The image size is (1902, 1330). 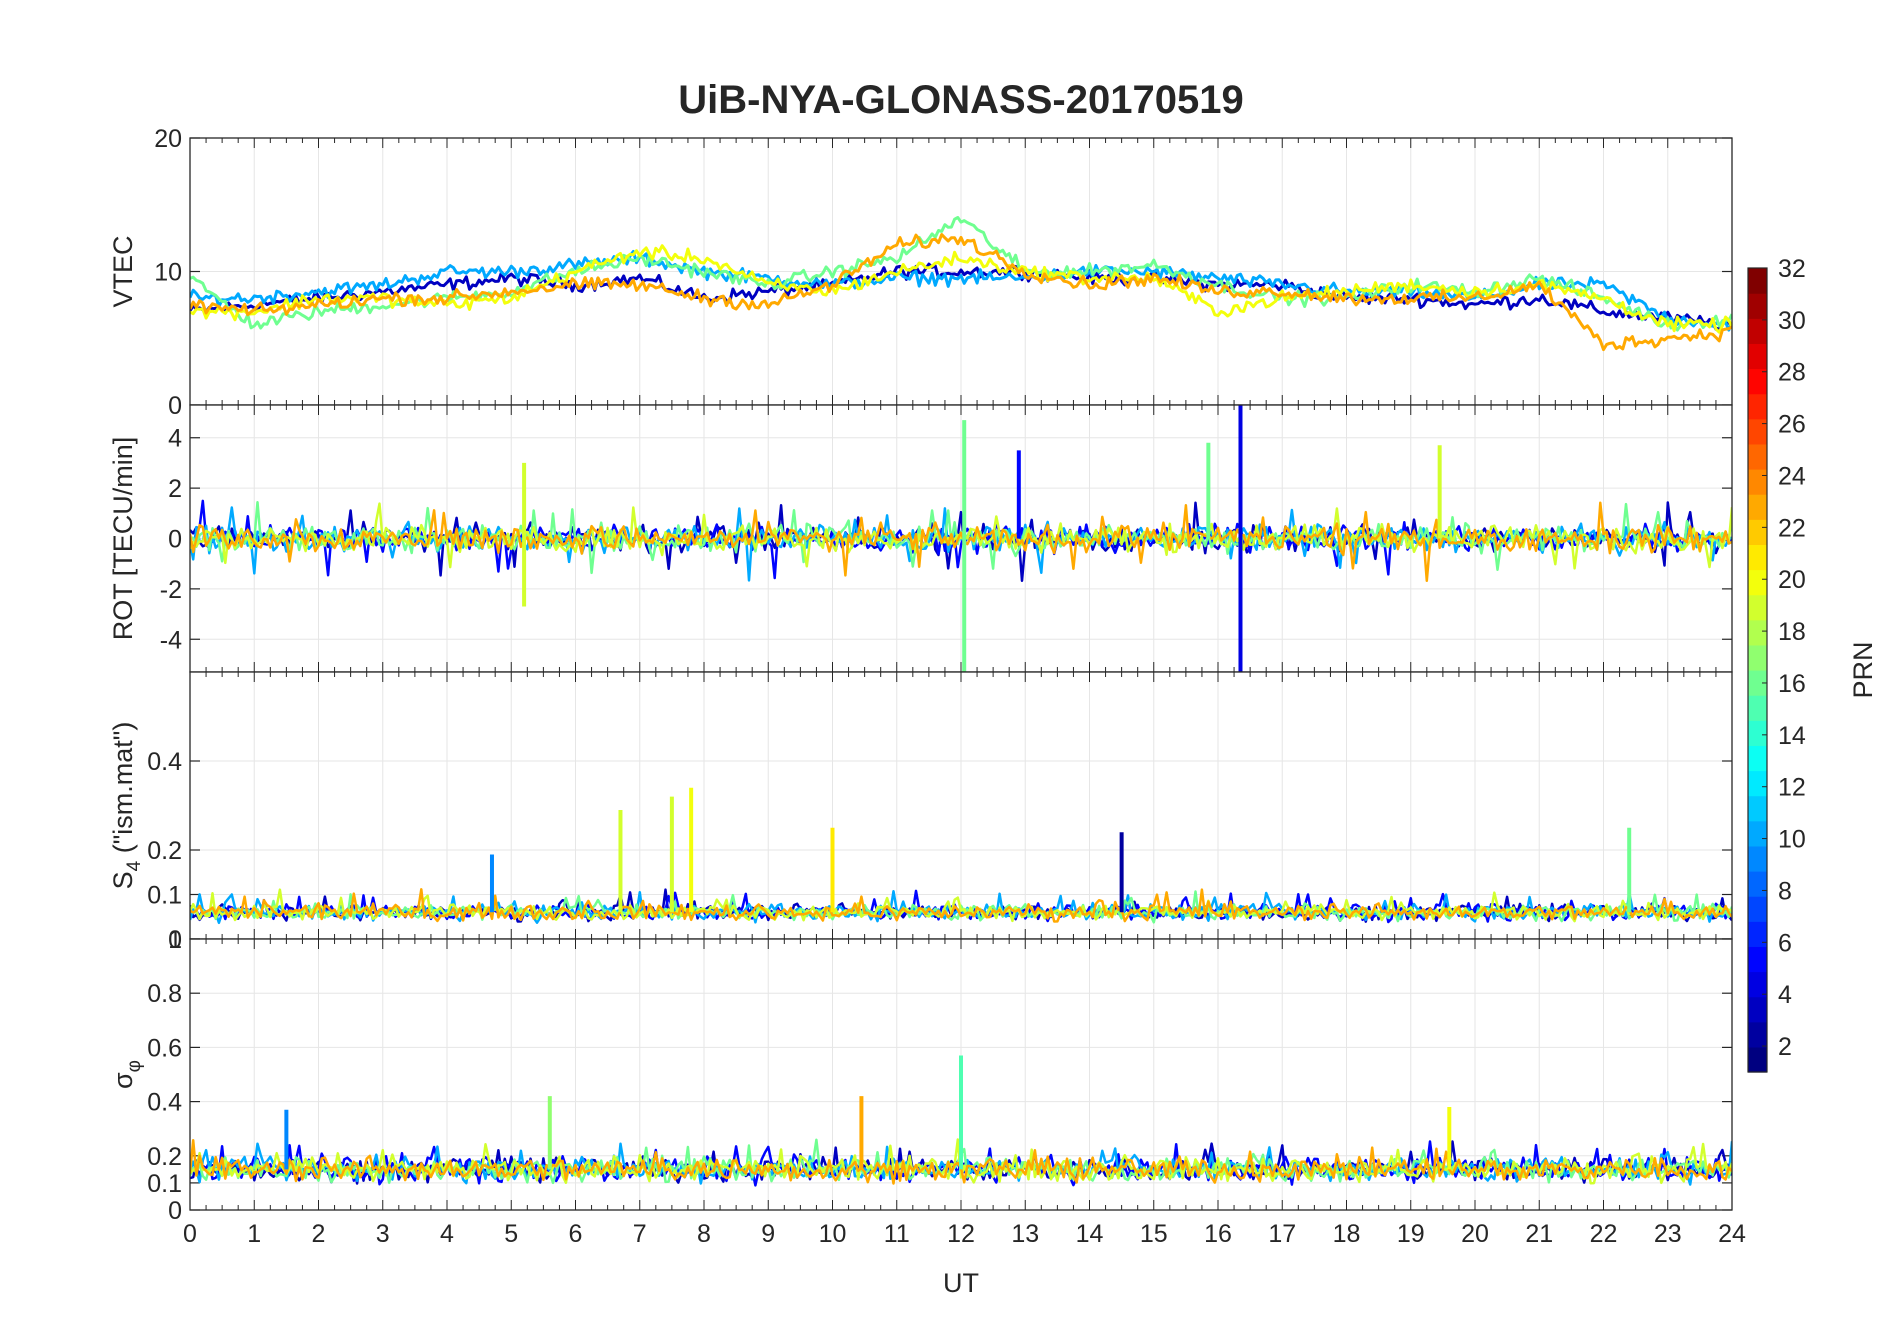 I want to click on x-tick-label: 15, so click(x=1154, y=1234).